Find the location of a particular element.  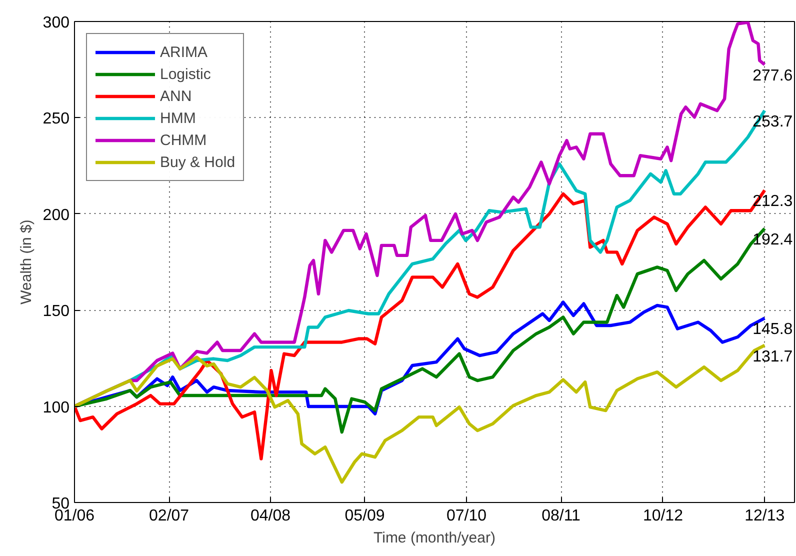

x-tick-label: 04/08 is located at coordinates (270, 516).